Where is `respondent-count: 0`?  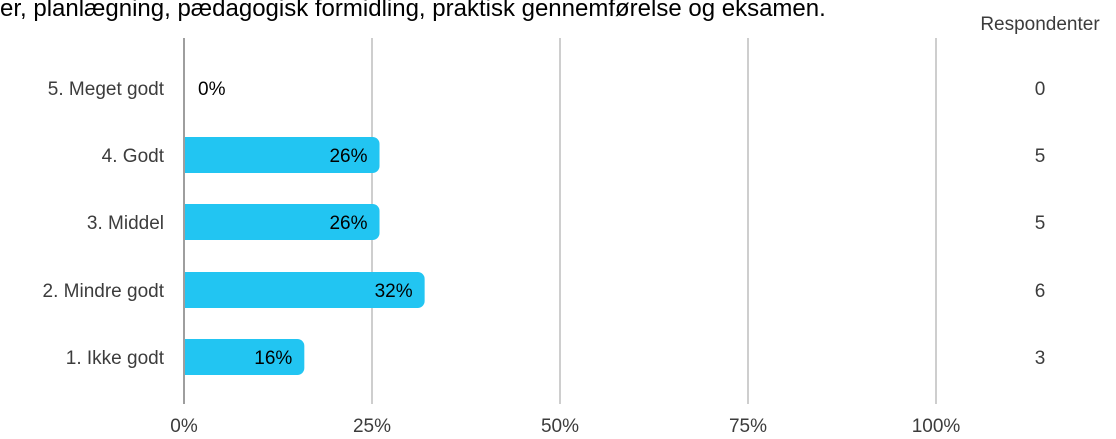 respondent-count: 0 is located at coordinates (1040, 89).